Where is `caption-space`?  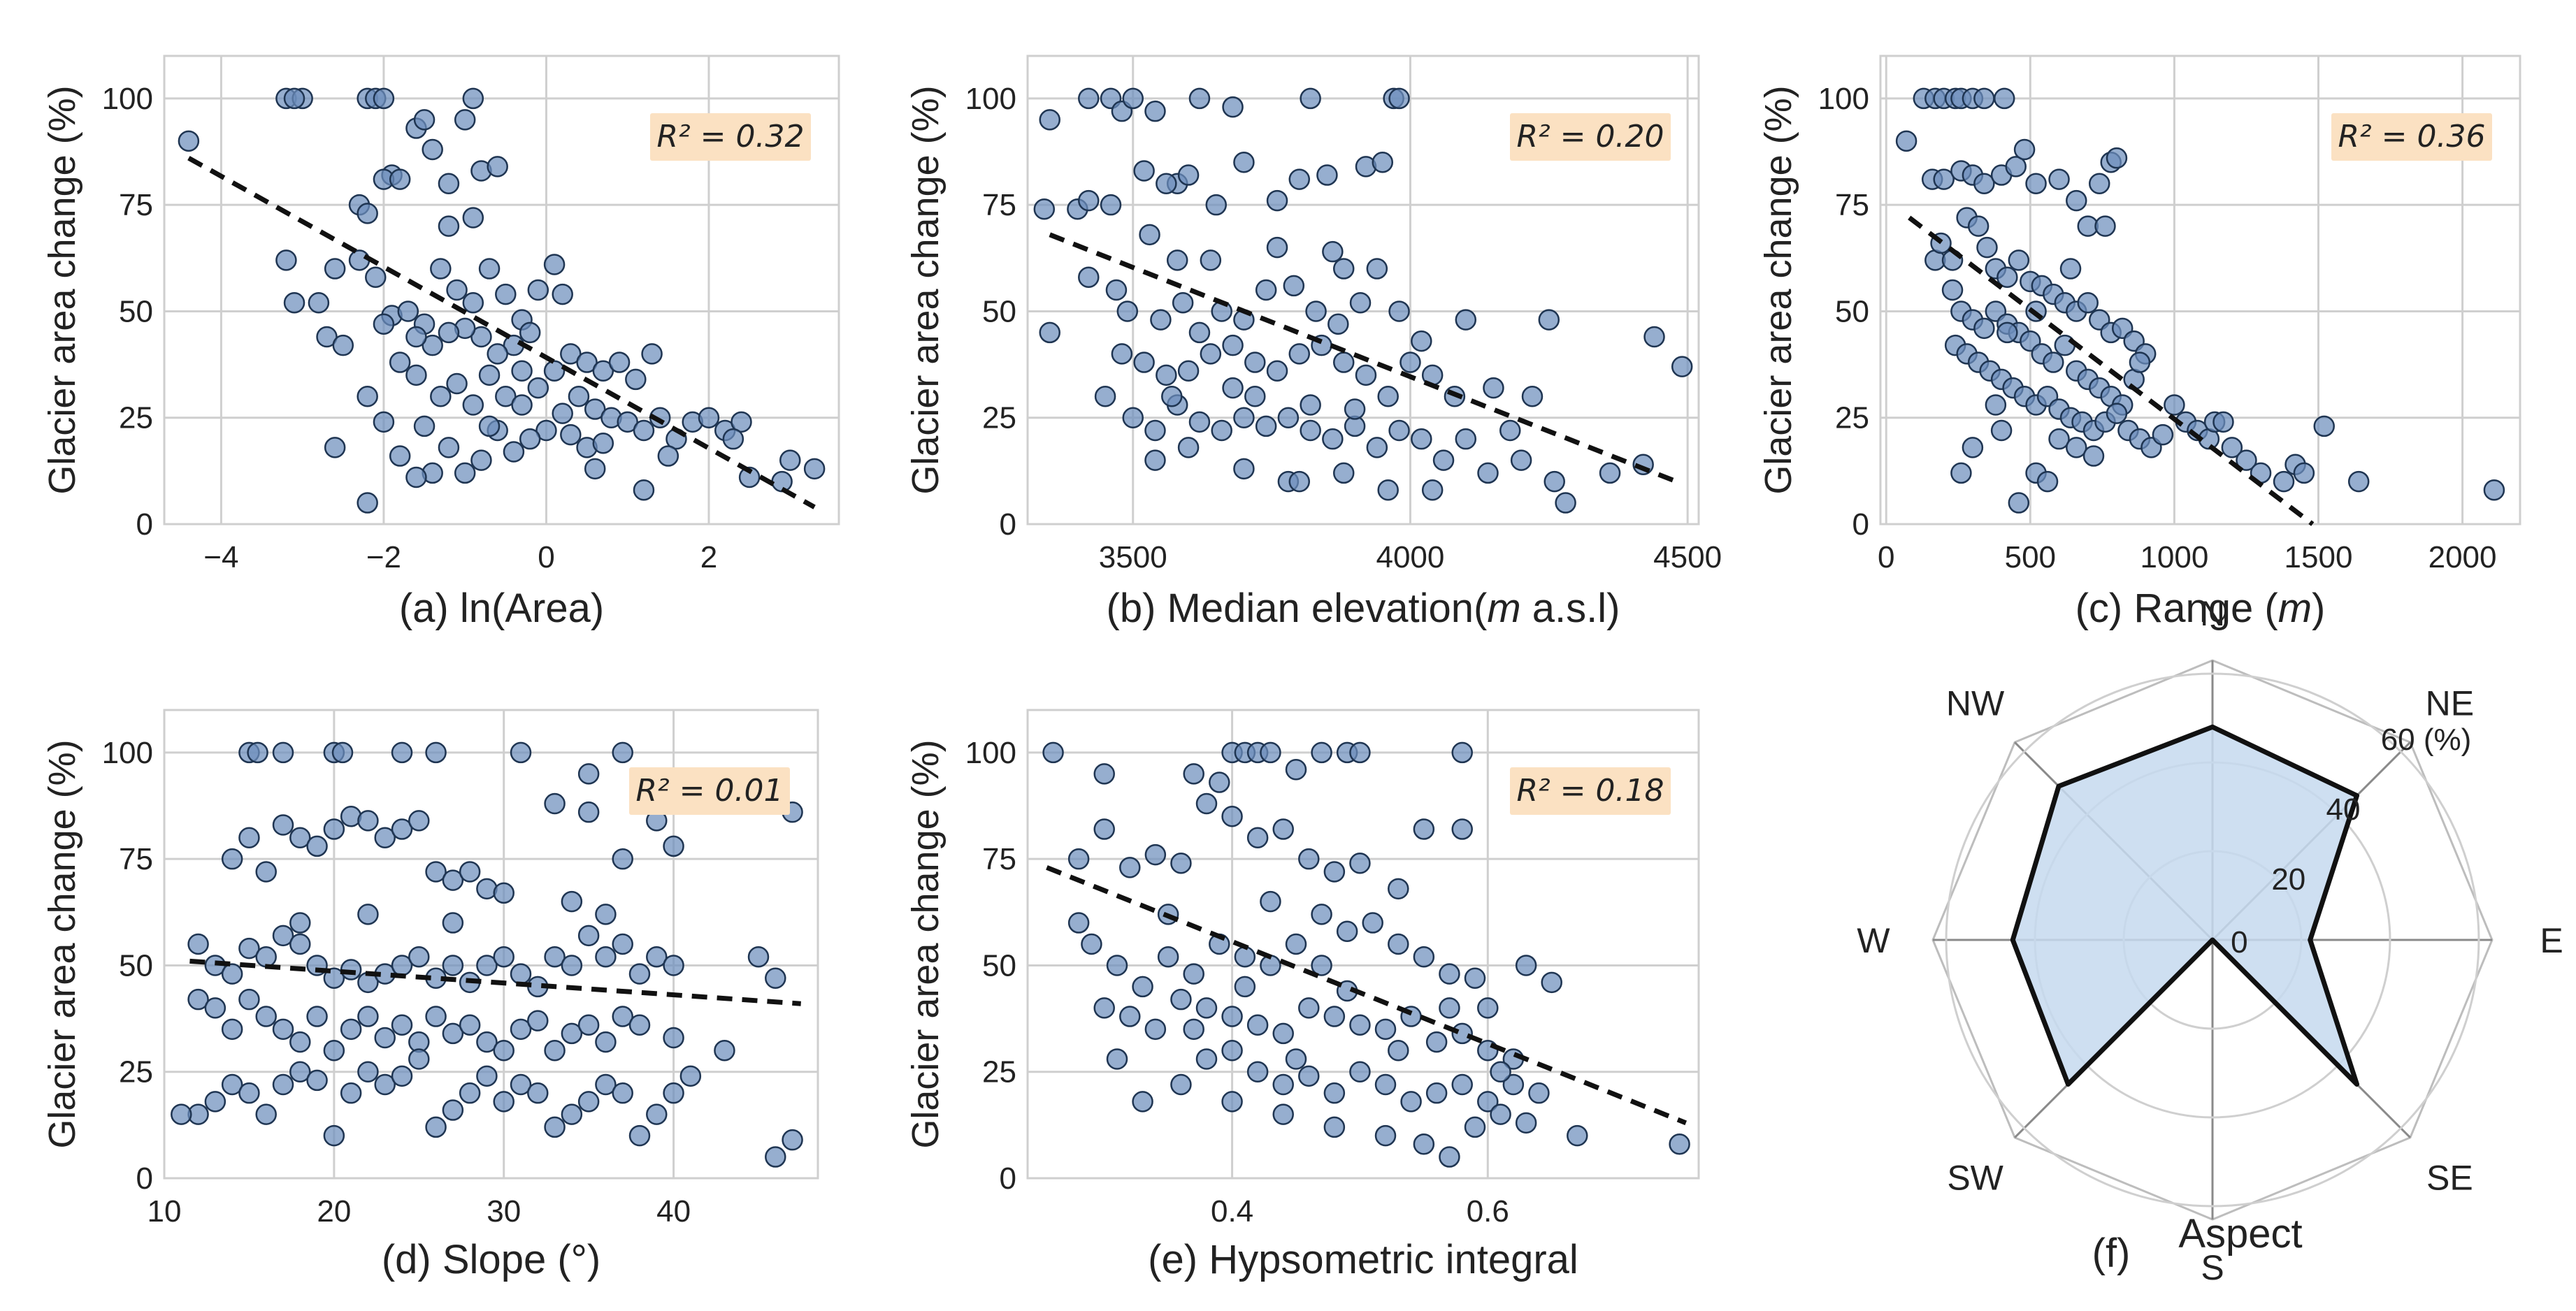 caption-space is located at coordinates (1161, 608).